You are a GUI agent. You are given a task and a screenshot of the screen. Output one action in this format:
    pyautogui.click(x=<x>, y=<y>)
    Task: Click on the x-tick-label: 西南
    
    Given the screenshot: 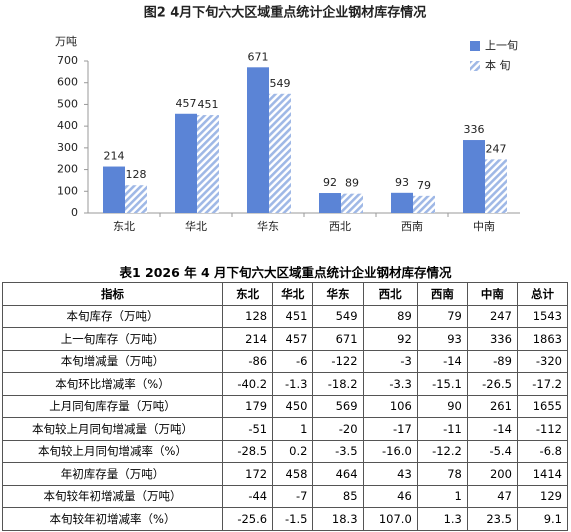 What is the action you would take?
    pyautogui.click(x=412, y=226)
    